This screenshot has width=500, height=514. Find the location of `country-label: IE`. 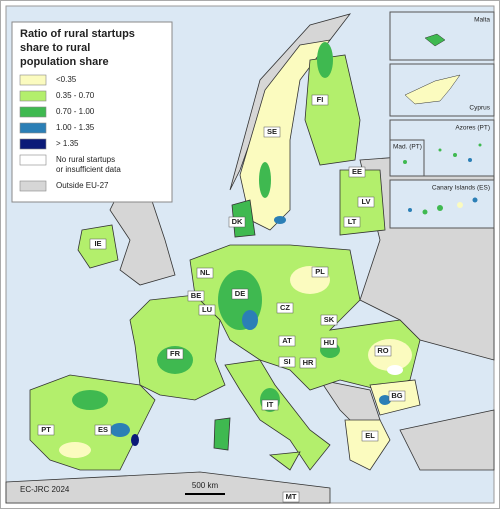

country-label: IE is located at coordinates (97, 243).